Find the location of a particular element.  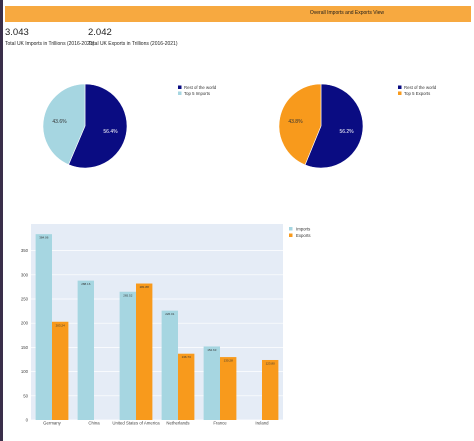

legend-label: Exports is located at coordinates (303, 235).